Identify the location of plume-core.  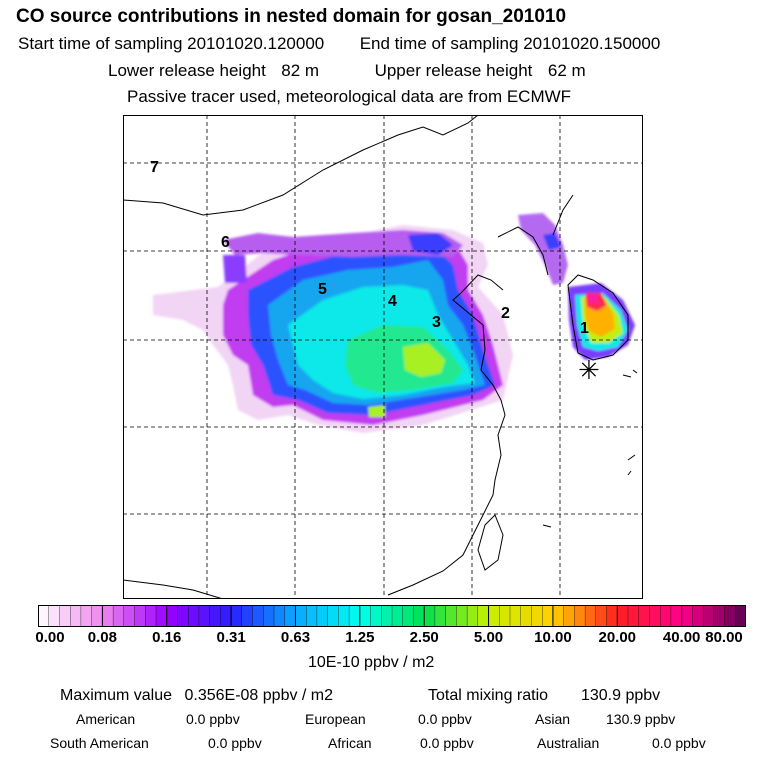
(424, 360).